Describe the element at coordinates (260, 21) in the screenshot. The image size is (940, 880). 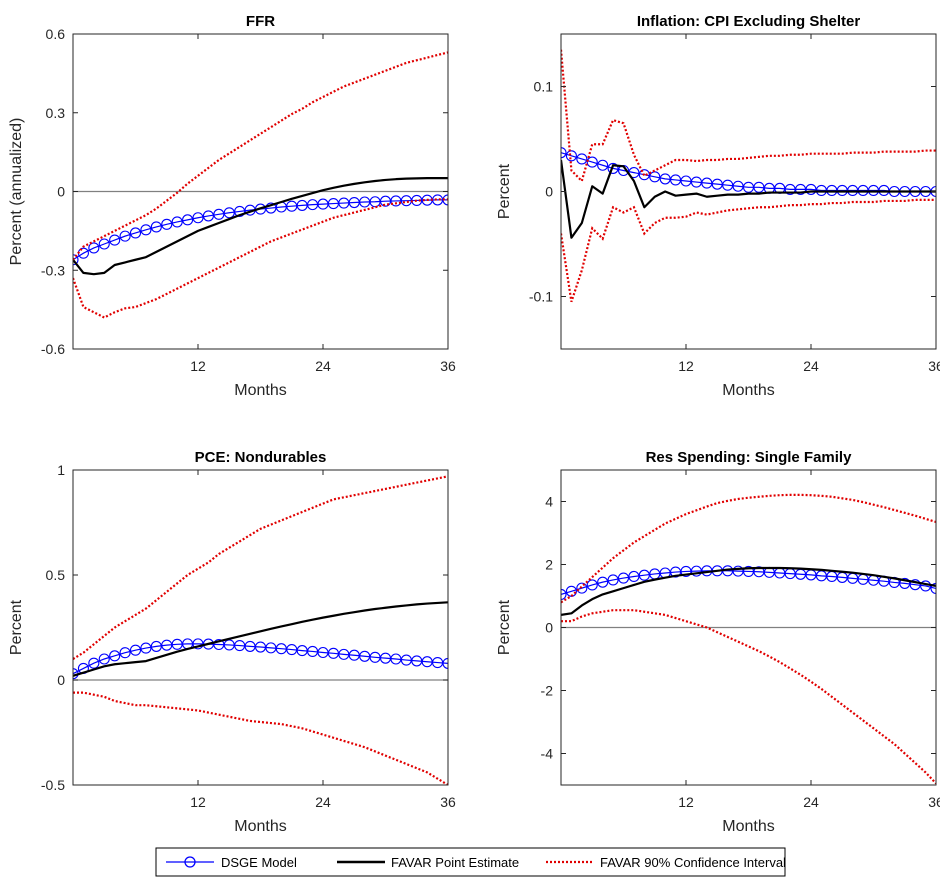
I see `panel-title: FFR` at that location.